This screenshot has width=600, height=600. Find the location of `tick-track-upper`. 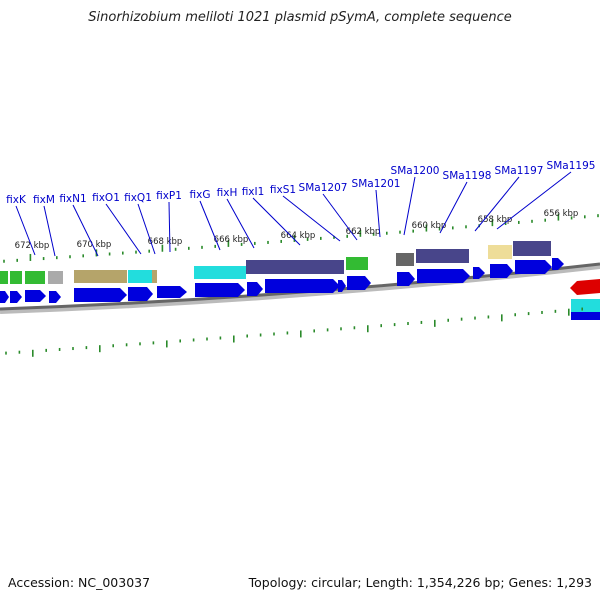

tick-track-upper is located at coordinates (301, 238).